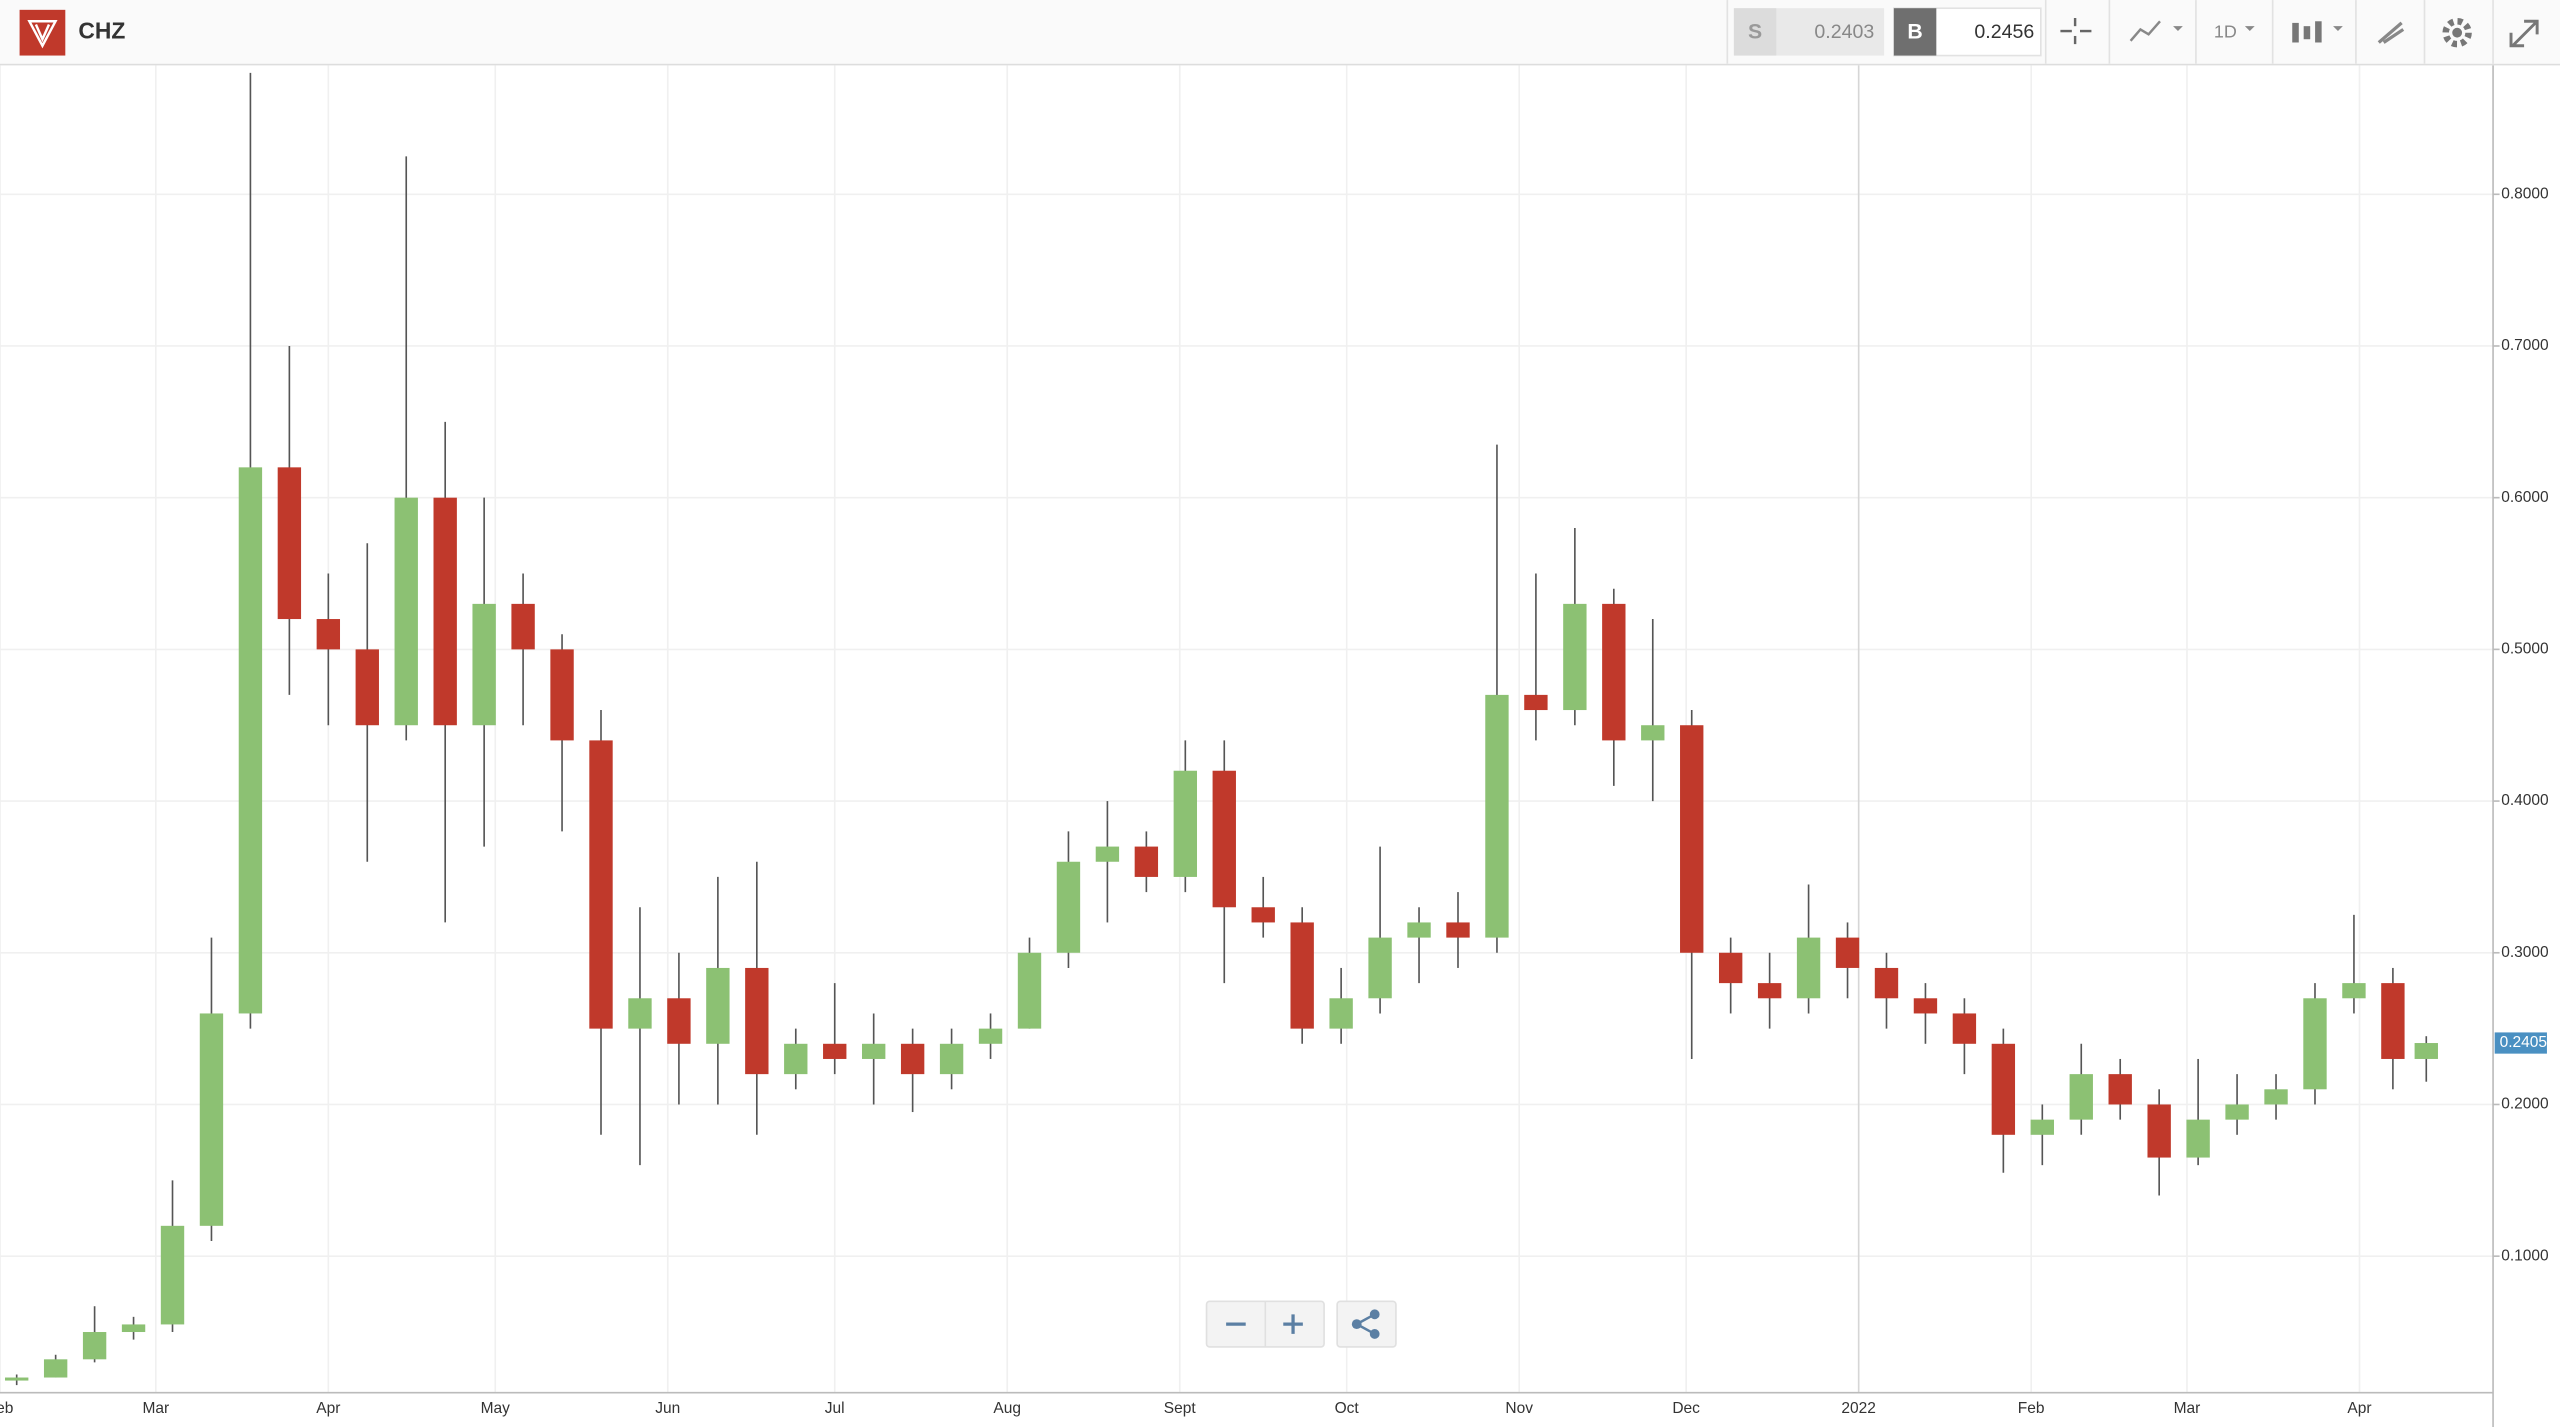  I want to click on x-tick-label: Oct, so click(1347, 1408).